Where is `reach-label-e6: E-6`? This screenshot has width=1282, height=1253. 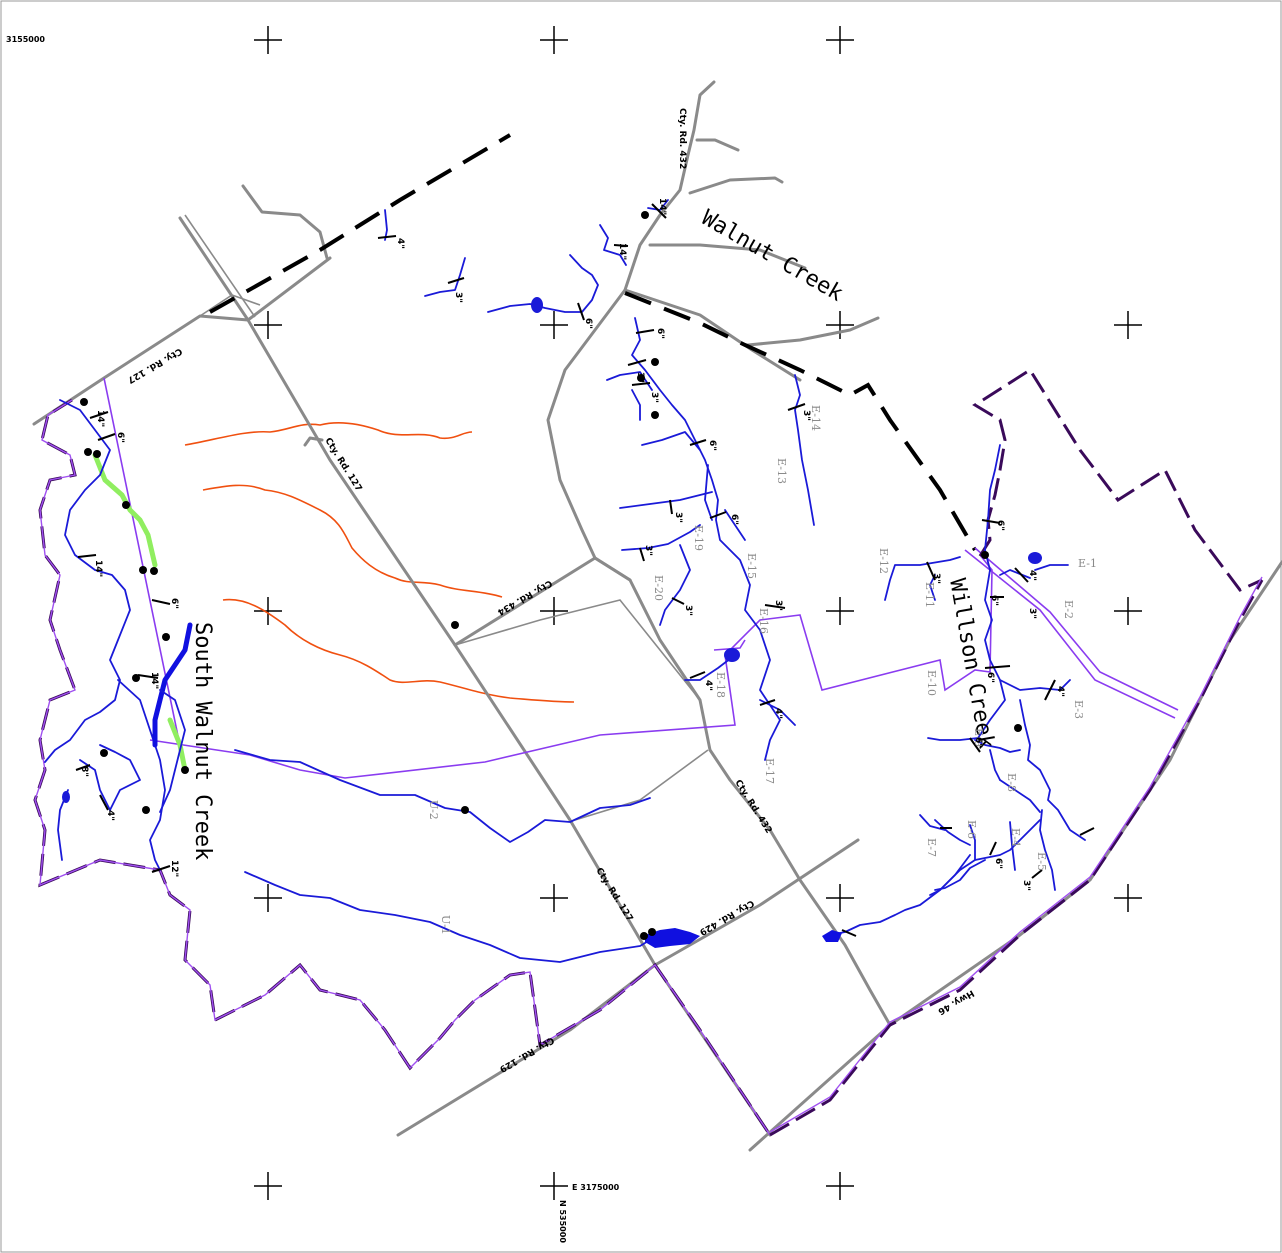 reach-label-e6: E-6 is located at coordinates (971, 829).